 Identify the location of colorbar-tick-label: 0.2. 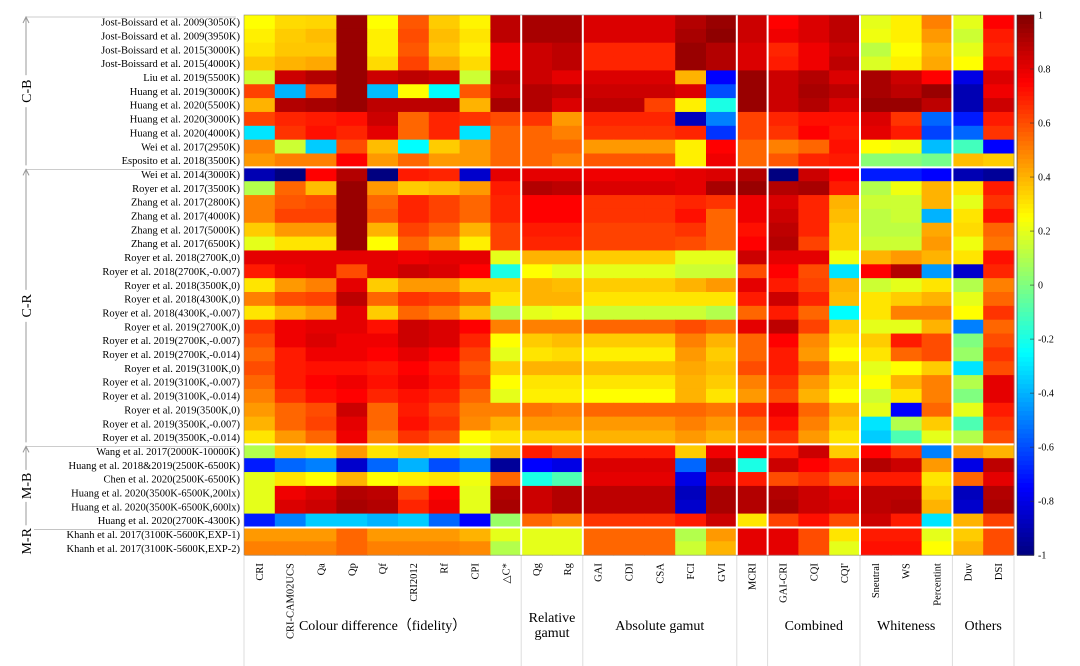
(1044, 232).